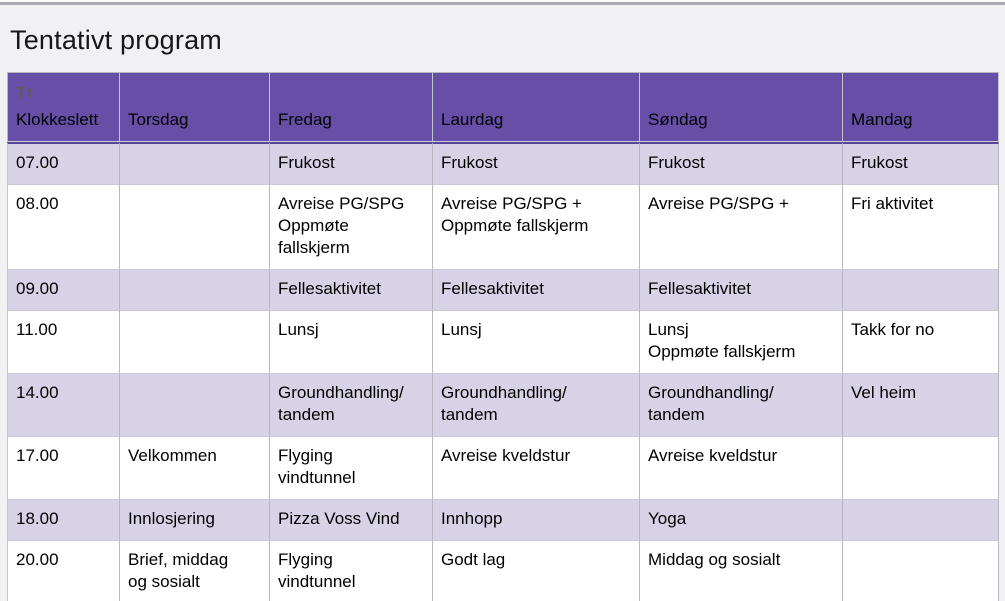 The width and height of the screenshot is (1005, 601). What do you see at coordinates (741, 107) in the screenshot?
I see `column-header-sondag: Søndag` at bounding box center [741, 107].